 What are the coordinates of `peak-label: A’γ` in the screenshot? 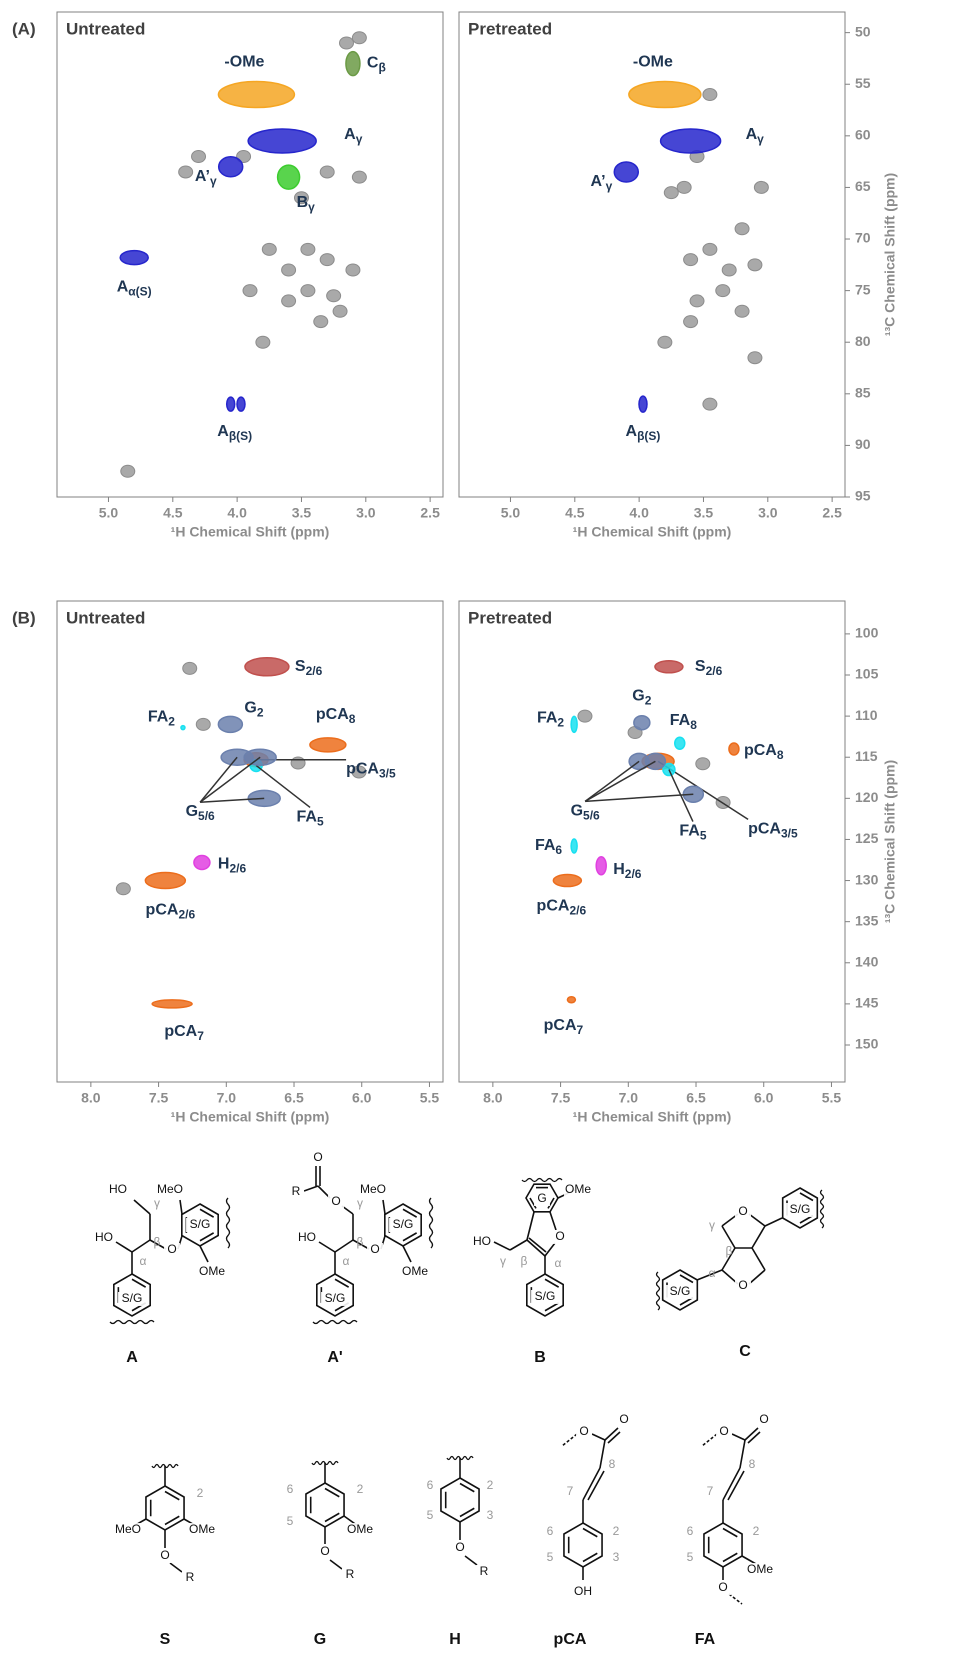 It's located at (206, 178).